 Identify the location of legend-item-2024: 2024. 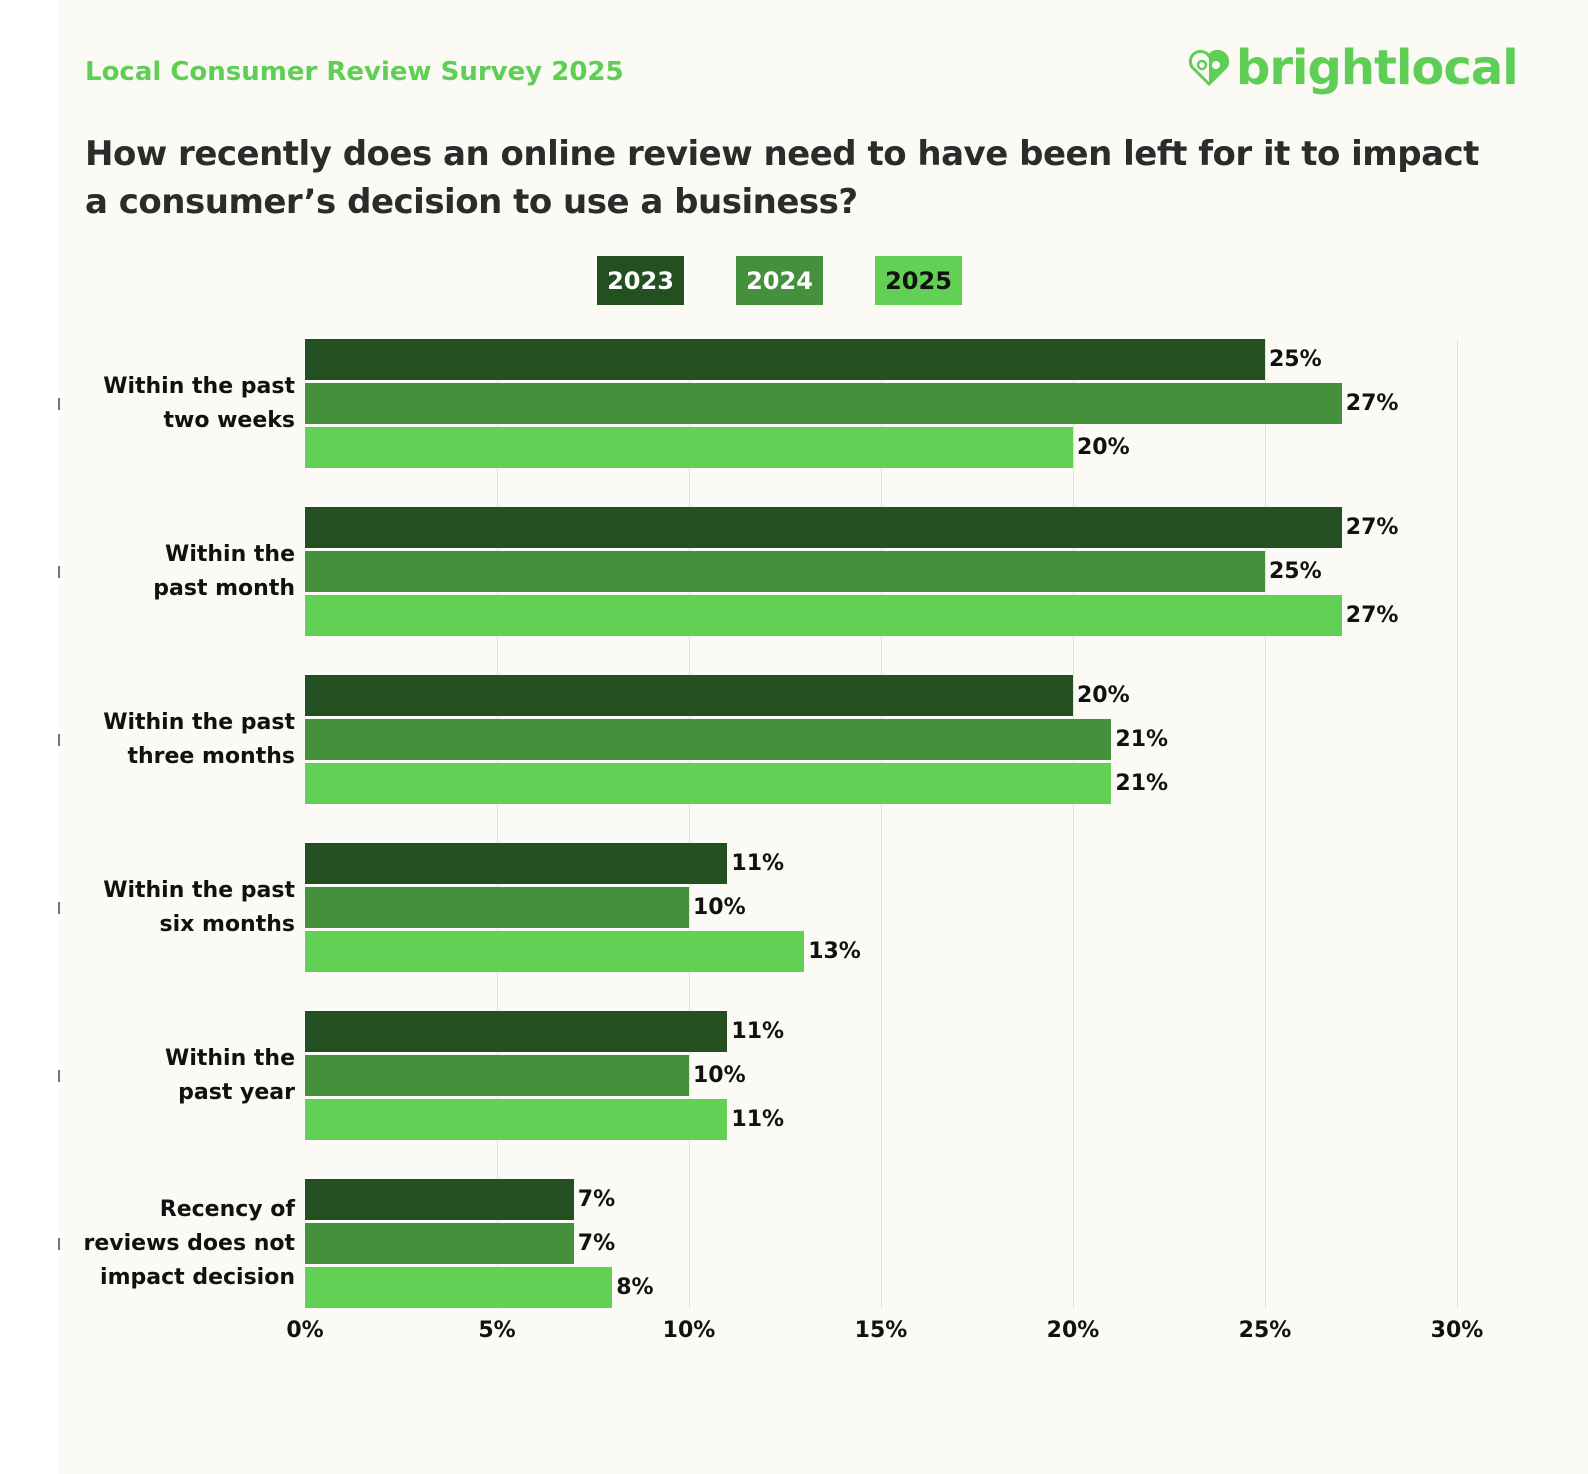
(779, 280).